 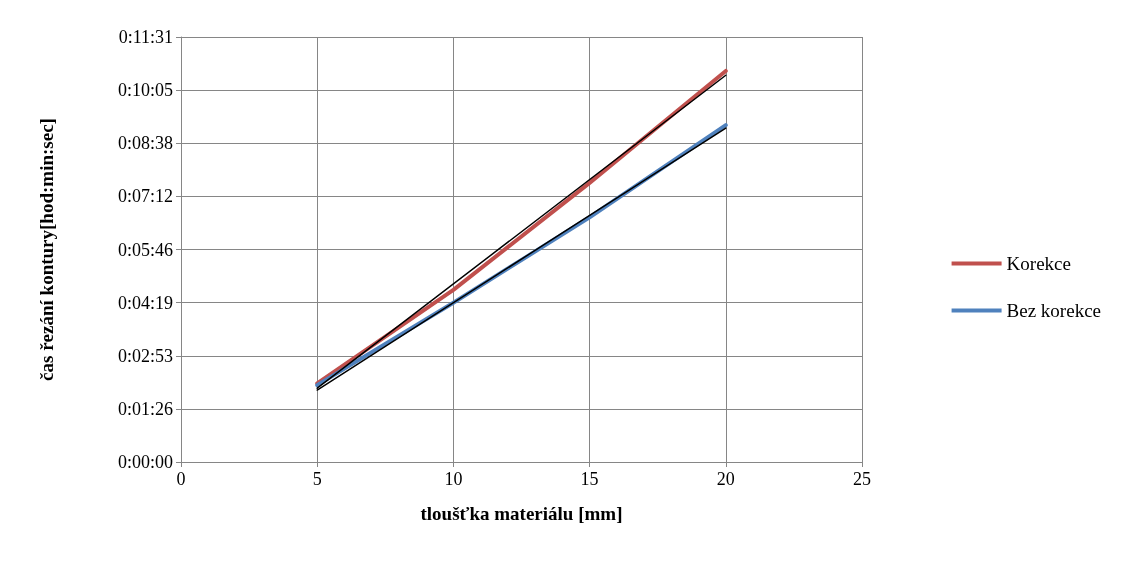 What do you see at coordinates (145, 408) in the screenshot?
I see `y-tick-label: 0:01:26` at bounding box center [145, 408].